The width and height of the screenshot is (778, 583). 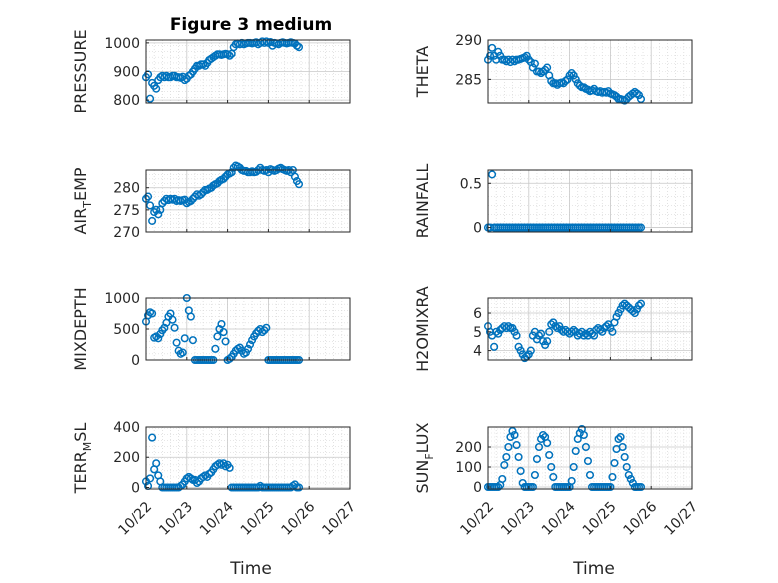 I want to click on y-tick-label: 800, so click(x=126, y=101).